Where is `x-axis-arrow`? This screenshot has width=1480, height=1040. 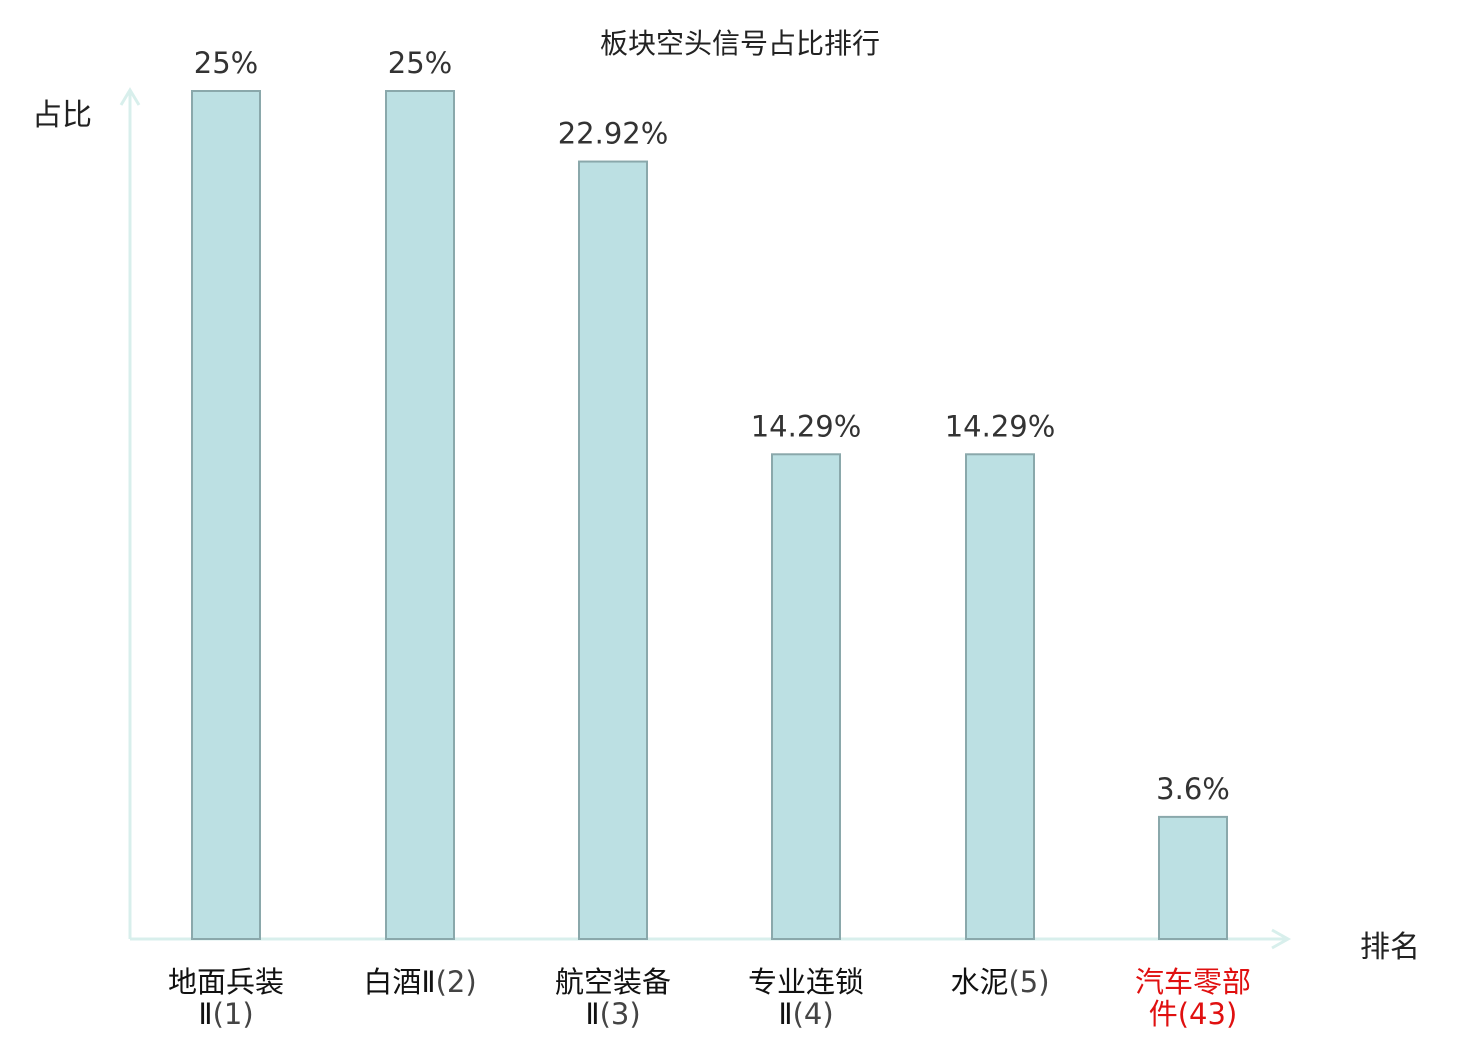
x-axis-arrow is located at coordinates (1281, 939).